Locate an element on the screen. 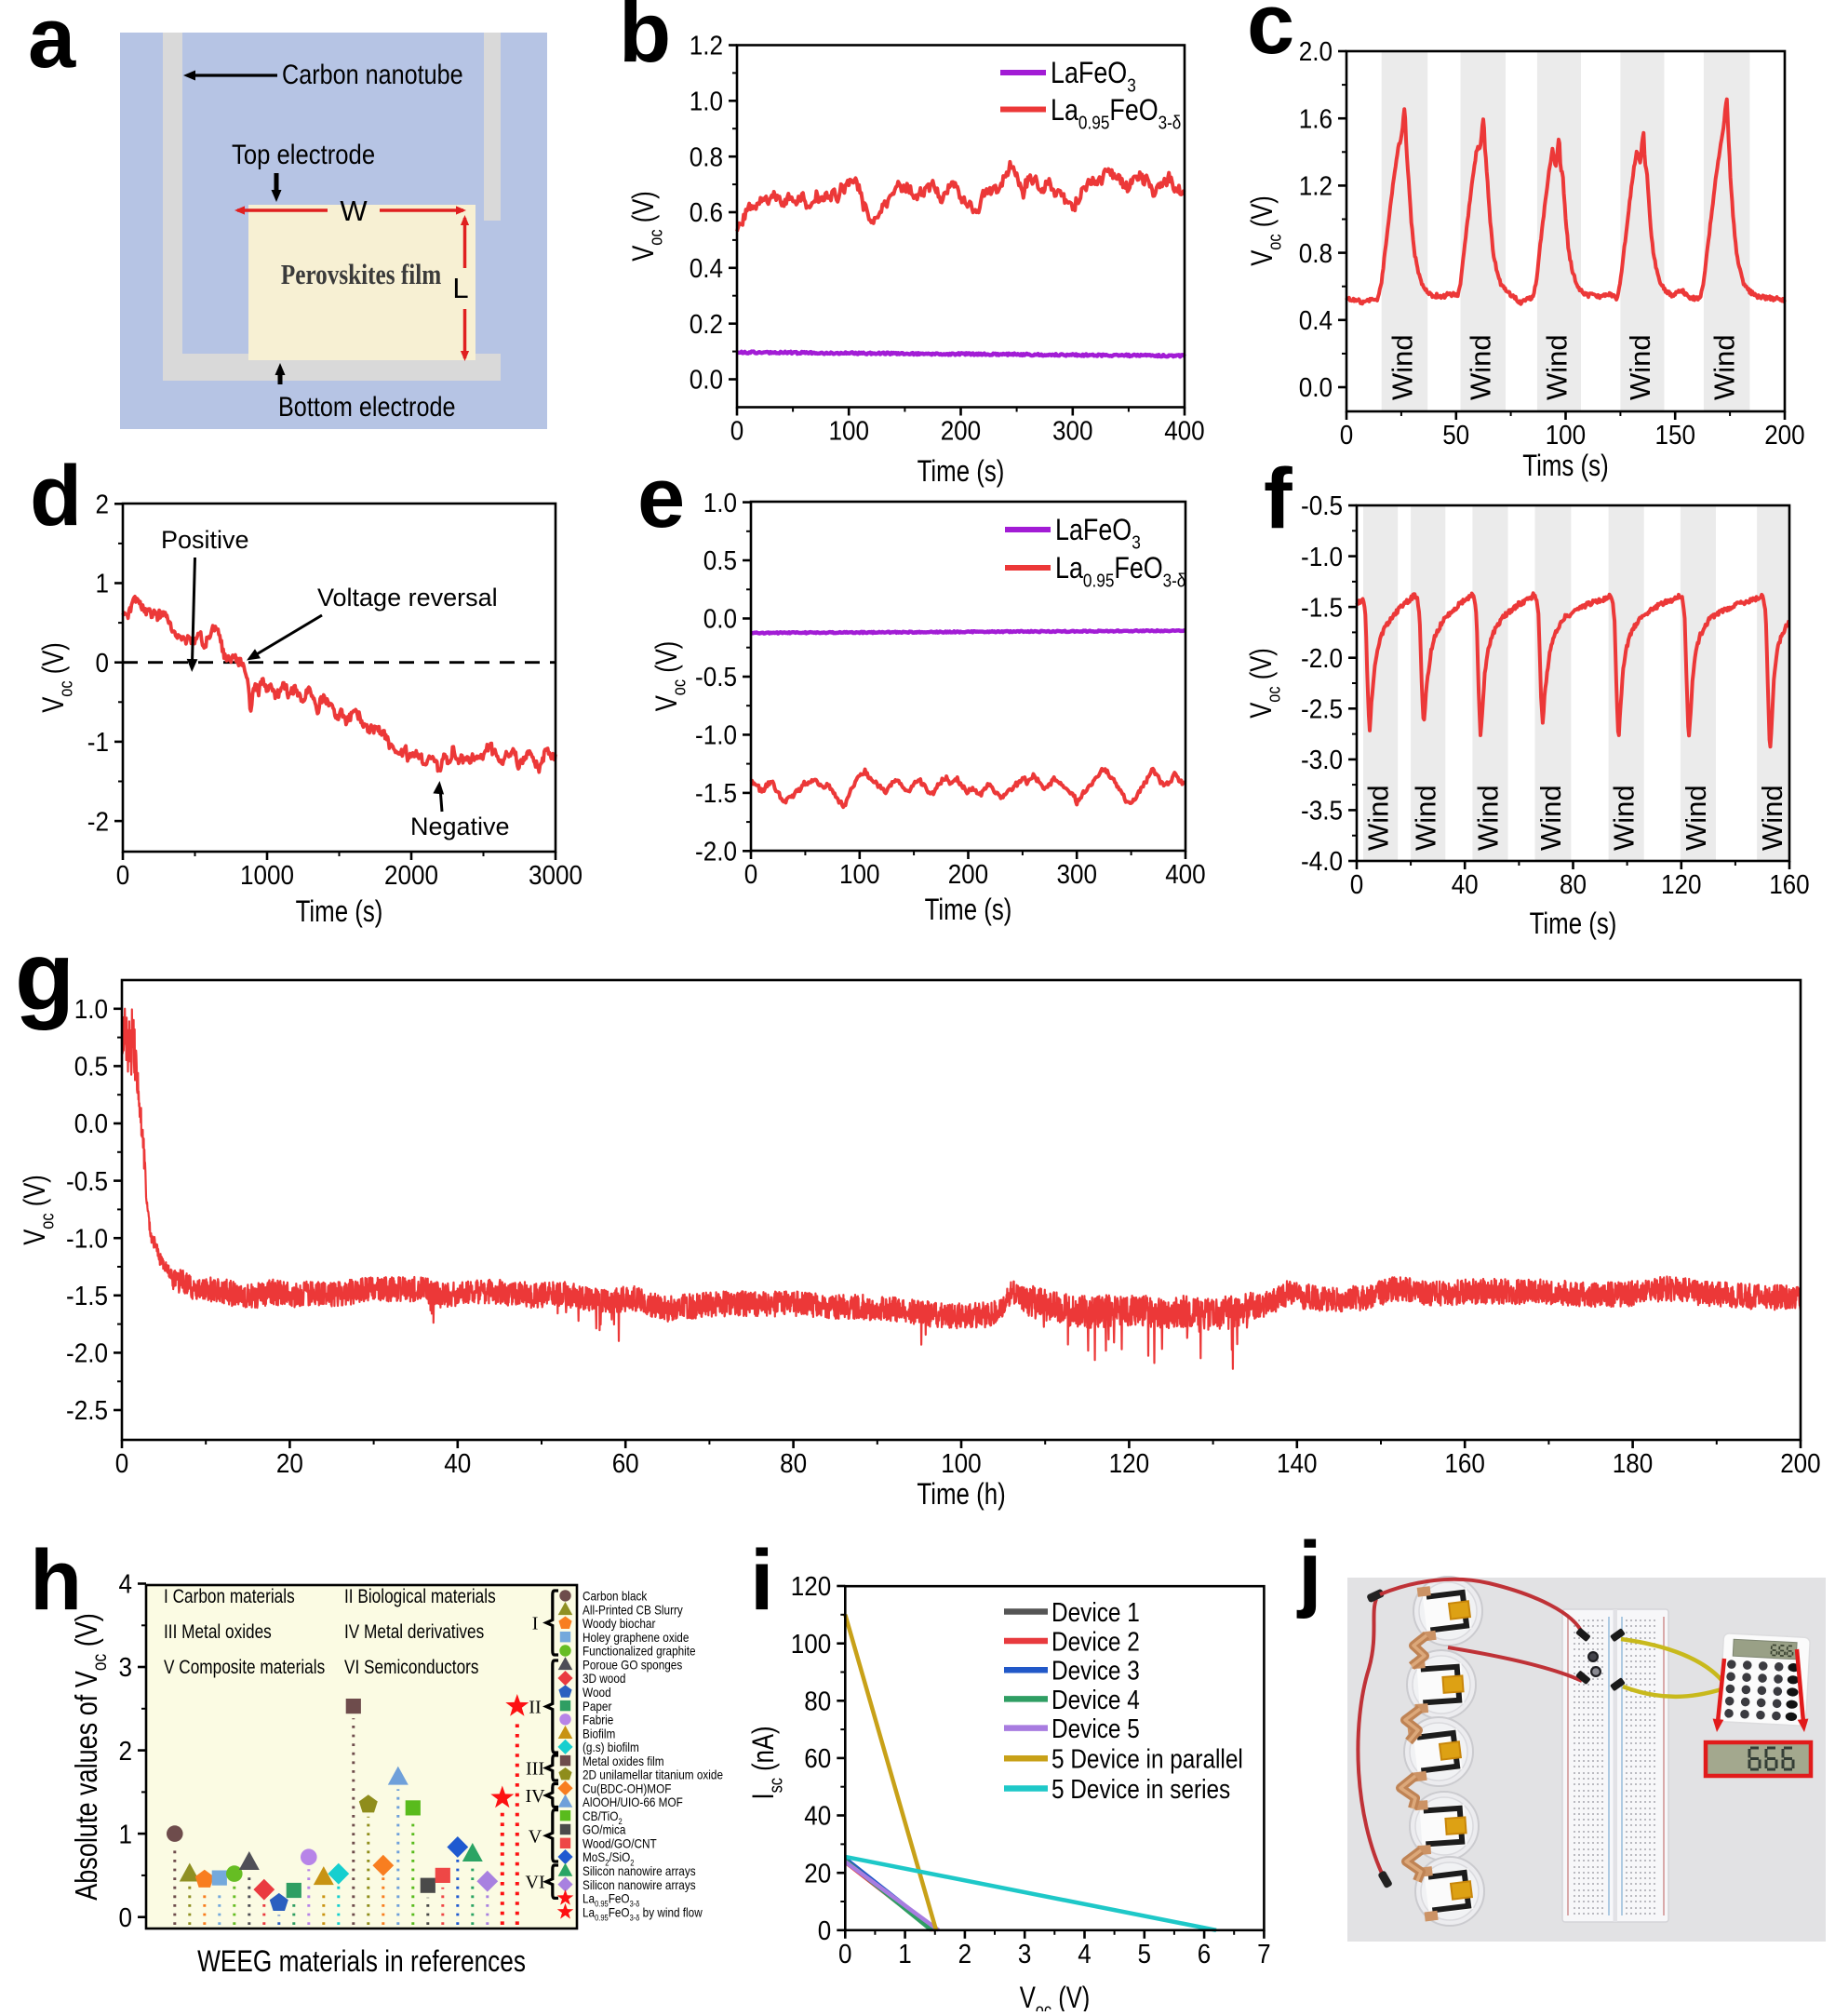 This screenshot has width=1835, height=2016. svg-text: 2 is located at coordinates (103, 505).